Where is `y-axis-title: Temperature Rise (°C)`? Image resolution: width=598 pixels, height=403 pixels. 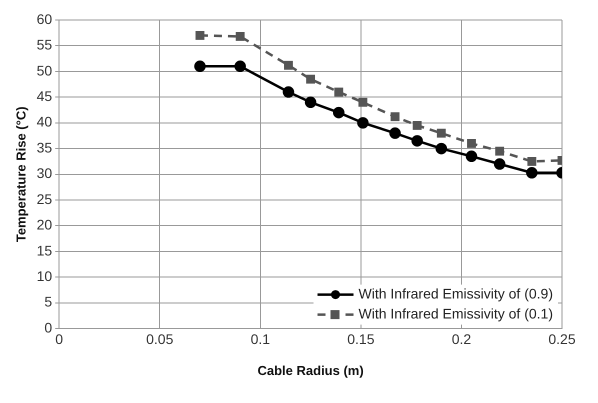 y-axis-title: Temperature Rise (°C) is located at coordinates (20, 174).